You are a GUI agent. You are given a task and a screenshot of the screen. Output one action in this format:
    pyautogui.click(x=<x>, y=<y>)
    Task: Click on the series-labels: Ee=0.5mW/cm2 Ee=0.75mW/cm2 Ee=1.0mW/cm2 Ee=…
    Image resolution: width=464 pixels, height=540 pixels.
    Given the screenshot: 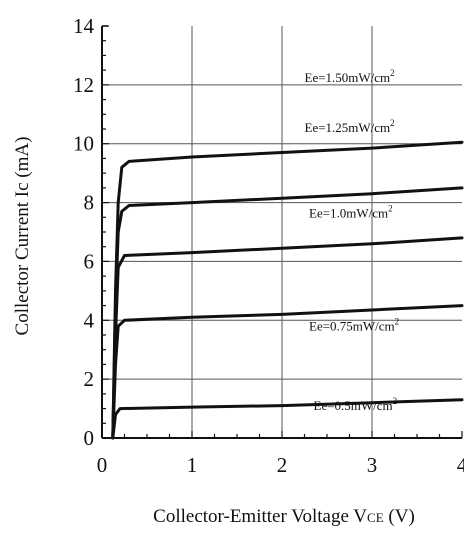 What is the action you would take?
    pyautogui.click(x=352, y=240)
    